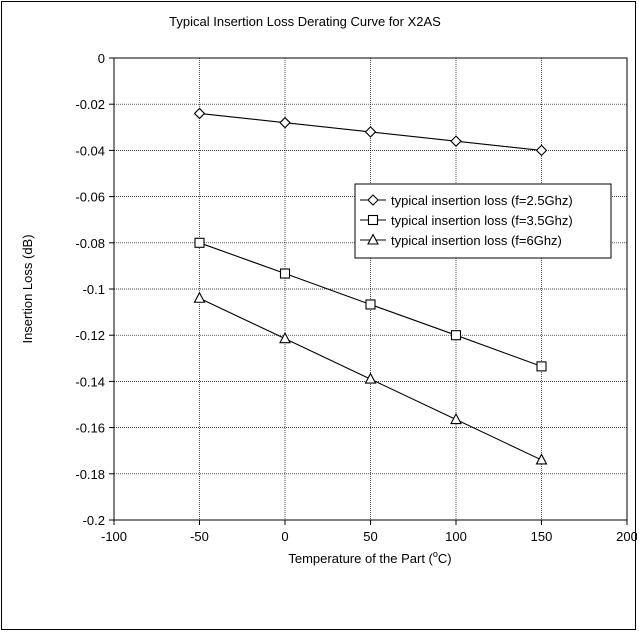  What do you see at coordinates (90, 104) in the screenshot?
I see `y-tick-label: -0.02` at bounding box center [90, 104].